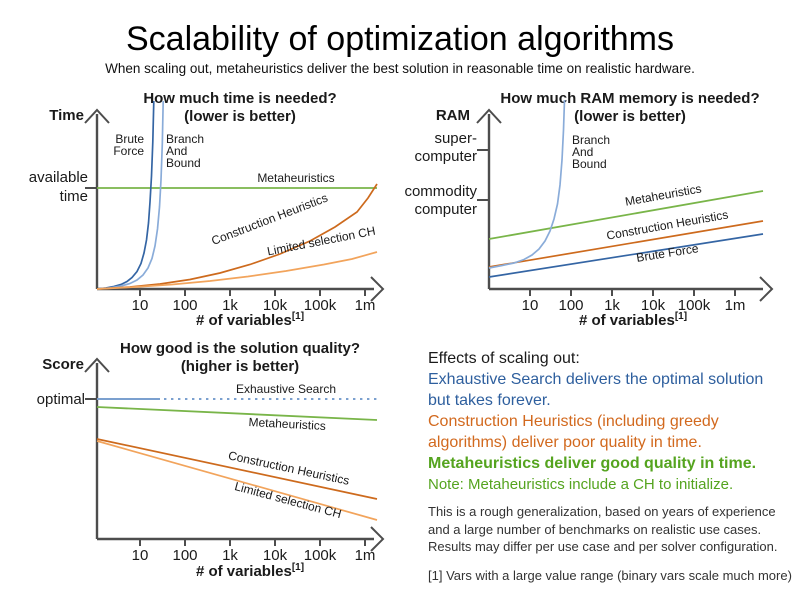  Describe the element at coordinates (453, 115) in the screenshot. I see `y-axis-name: RAM` at that location.